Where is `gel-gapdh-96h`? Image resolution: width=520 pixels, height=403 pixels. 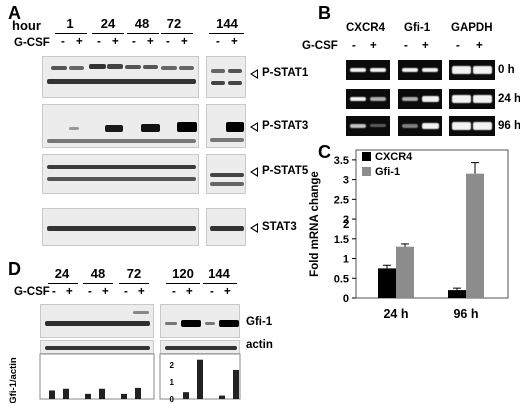
gel-gapdh-96h is located at coordinates (472, 126).